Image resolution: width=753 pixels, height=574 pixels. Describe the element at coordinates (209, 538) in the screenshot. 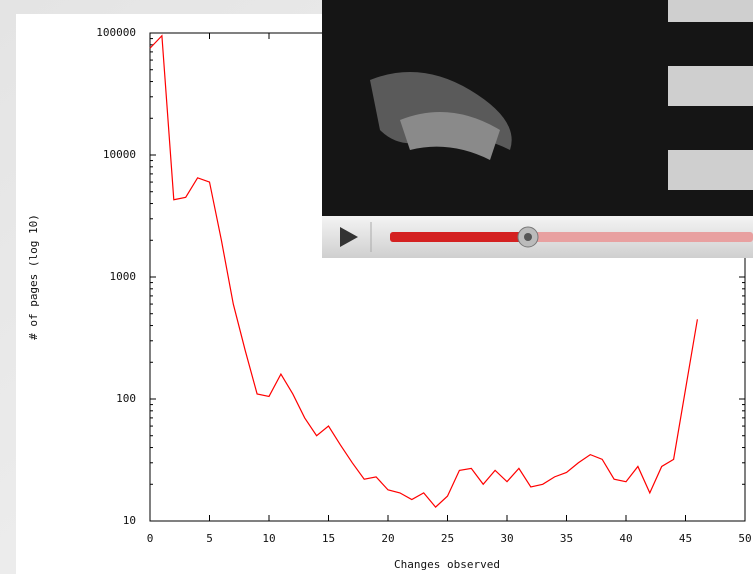

I see `x-tick-label: 5` at that location.